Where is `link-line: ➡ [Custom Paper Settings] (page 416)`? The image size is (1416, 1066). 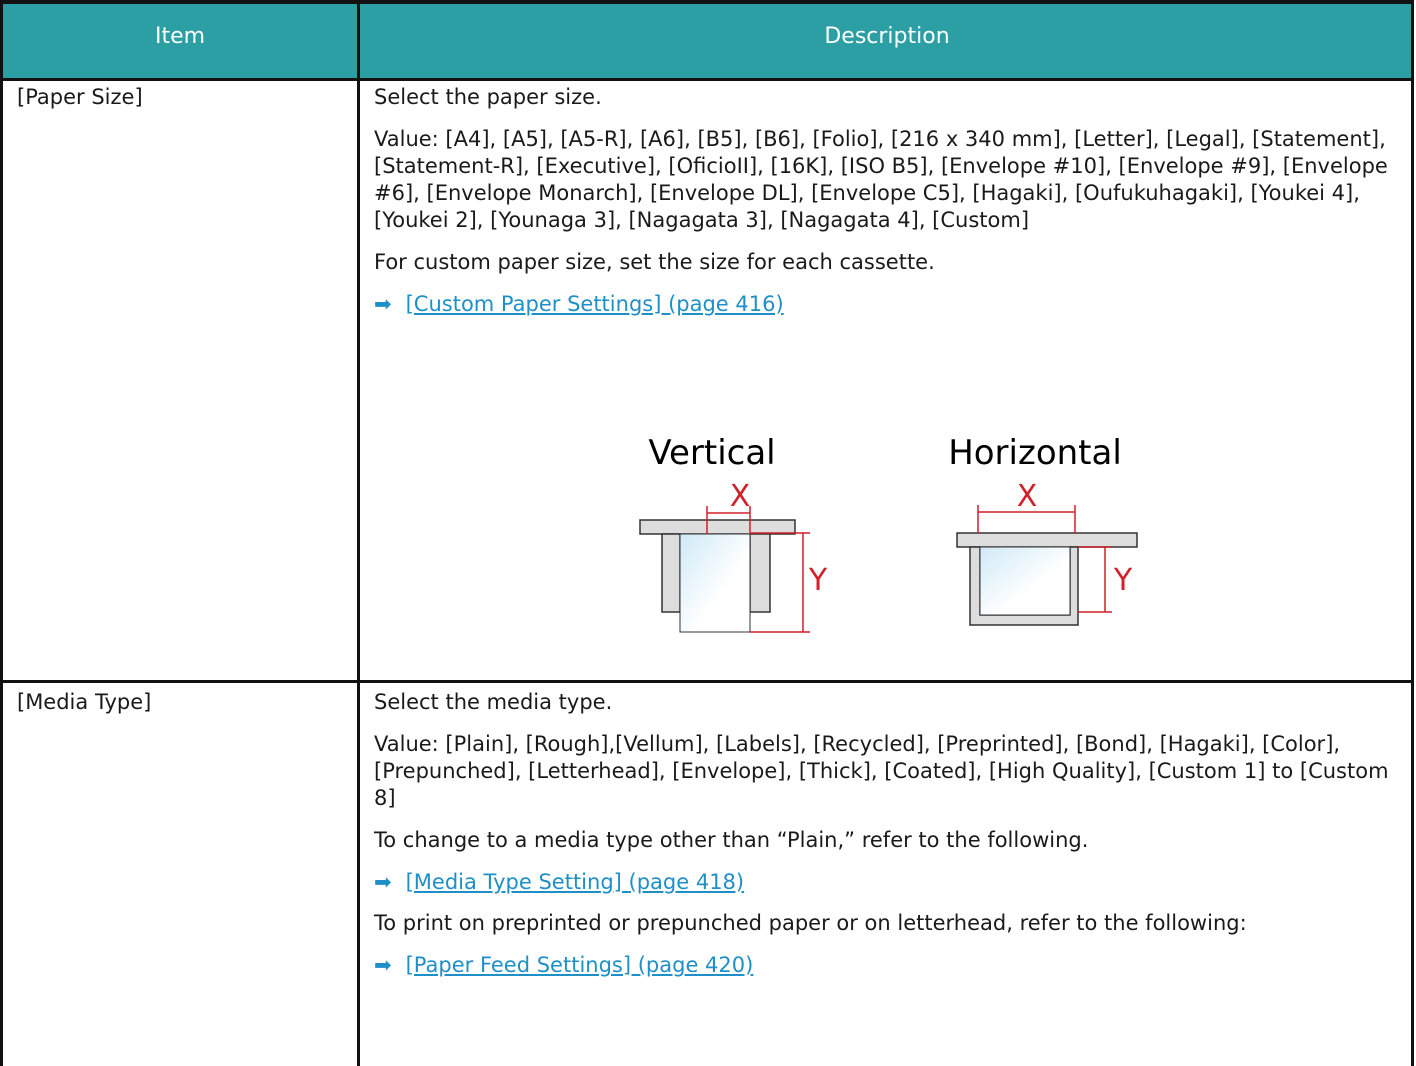
link-line: ➡ [Custom Paper Settings] (page 416) is located at coordinates (882, 304).